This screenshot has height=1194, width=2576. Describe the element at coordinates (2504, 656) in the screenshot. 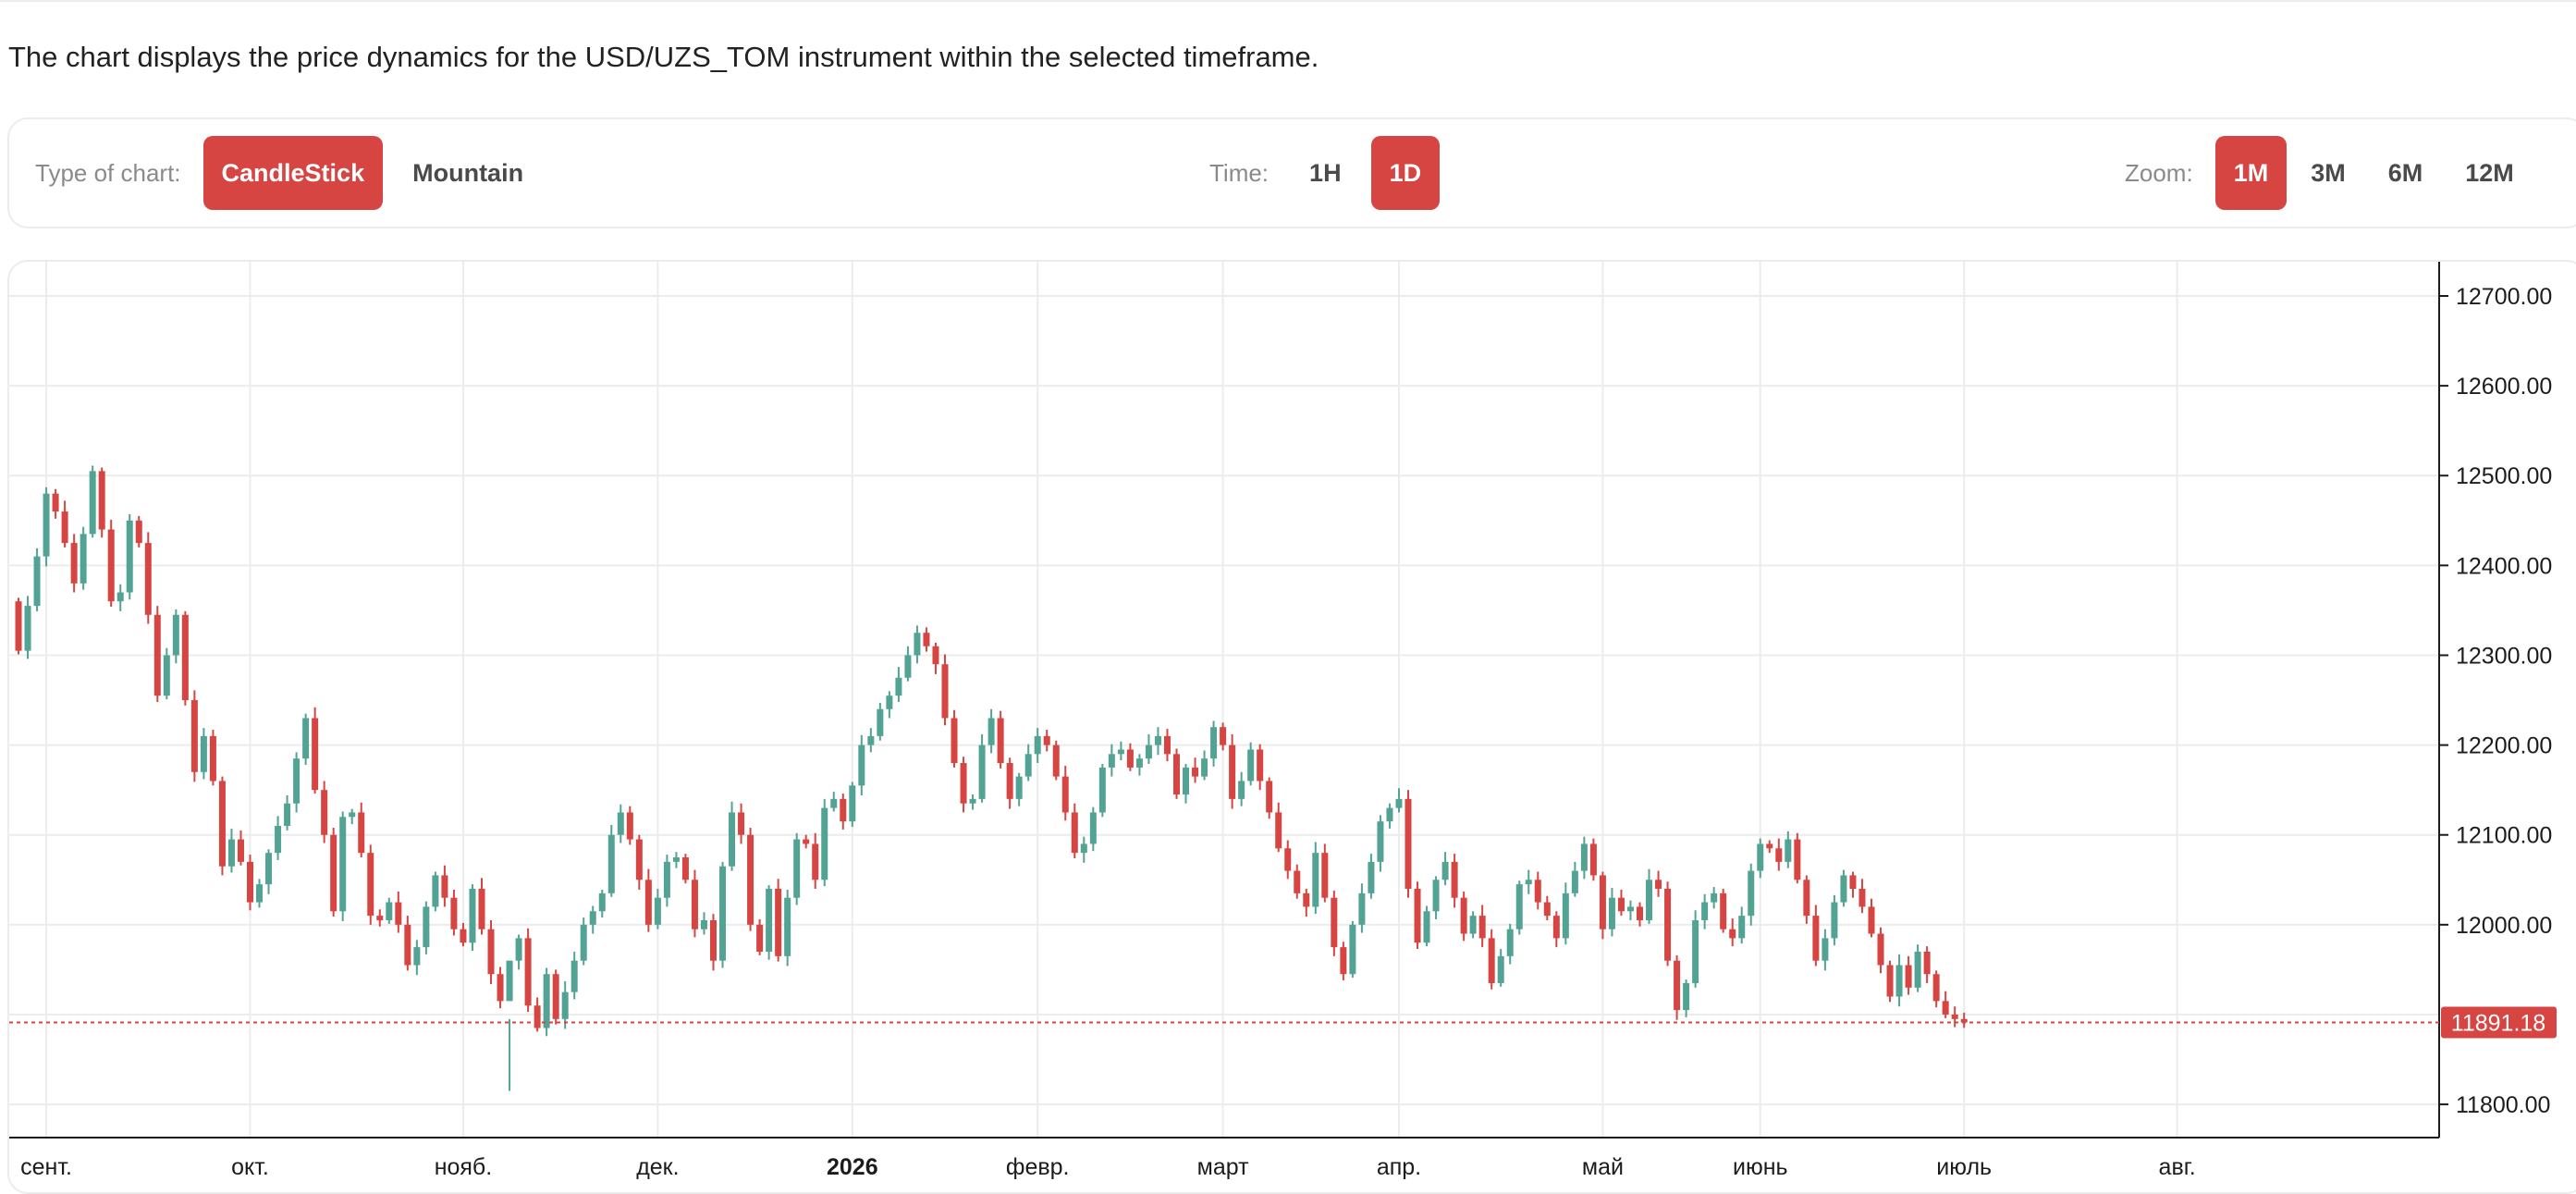

I see `y-tick-label: 12300.00` at that location.